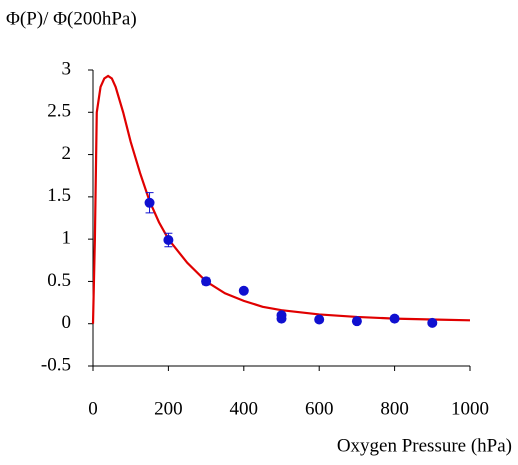 This screenshot has width=518, height=465. What do you see at coordinates (319, 408) in the screenshot?
I see `x-tick-label: 600` at bounding box center [319, 408].